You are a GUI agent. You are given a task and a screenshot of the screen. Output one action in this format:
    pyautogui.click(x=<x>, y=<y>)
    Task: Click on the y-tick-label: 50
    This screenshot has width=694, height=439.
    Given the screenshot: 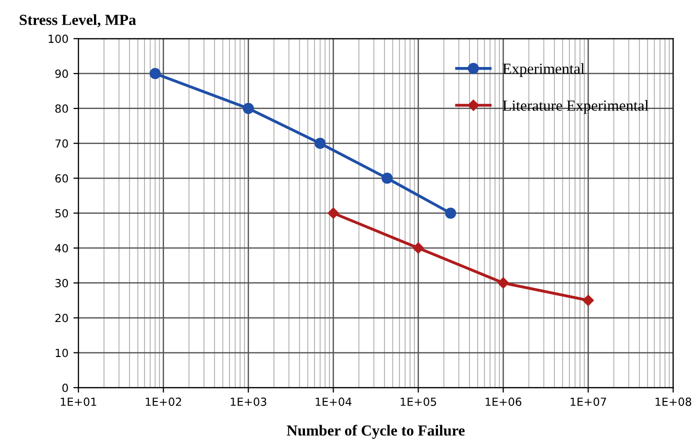 What is the action you would take?
    pyautogui.click(x=61, y=213)
    